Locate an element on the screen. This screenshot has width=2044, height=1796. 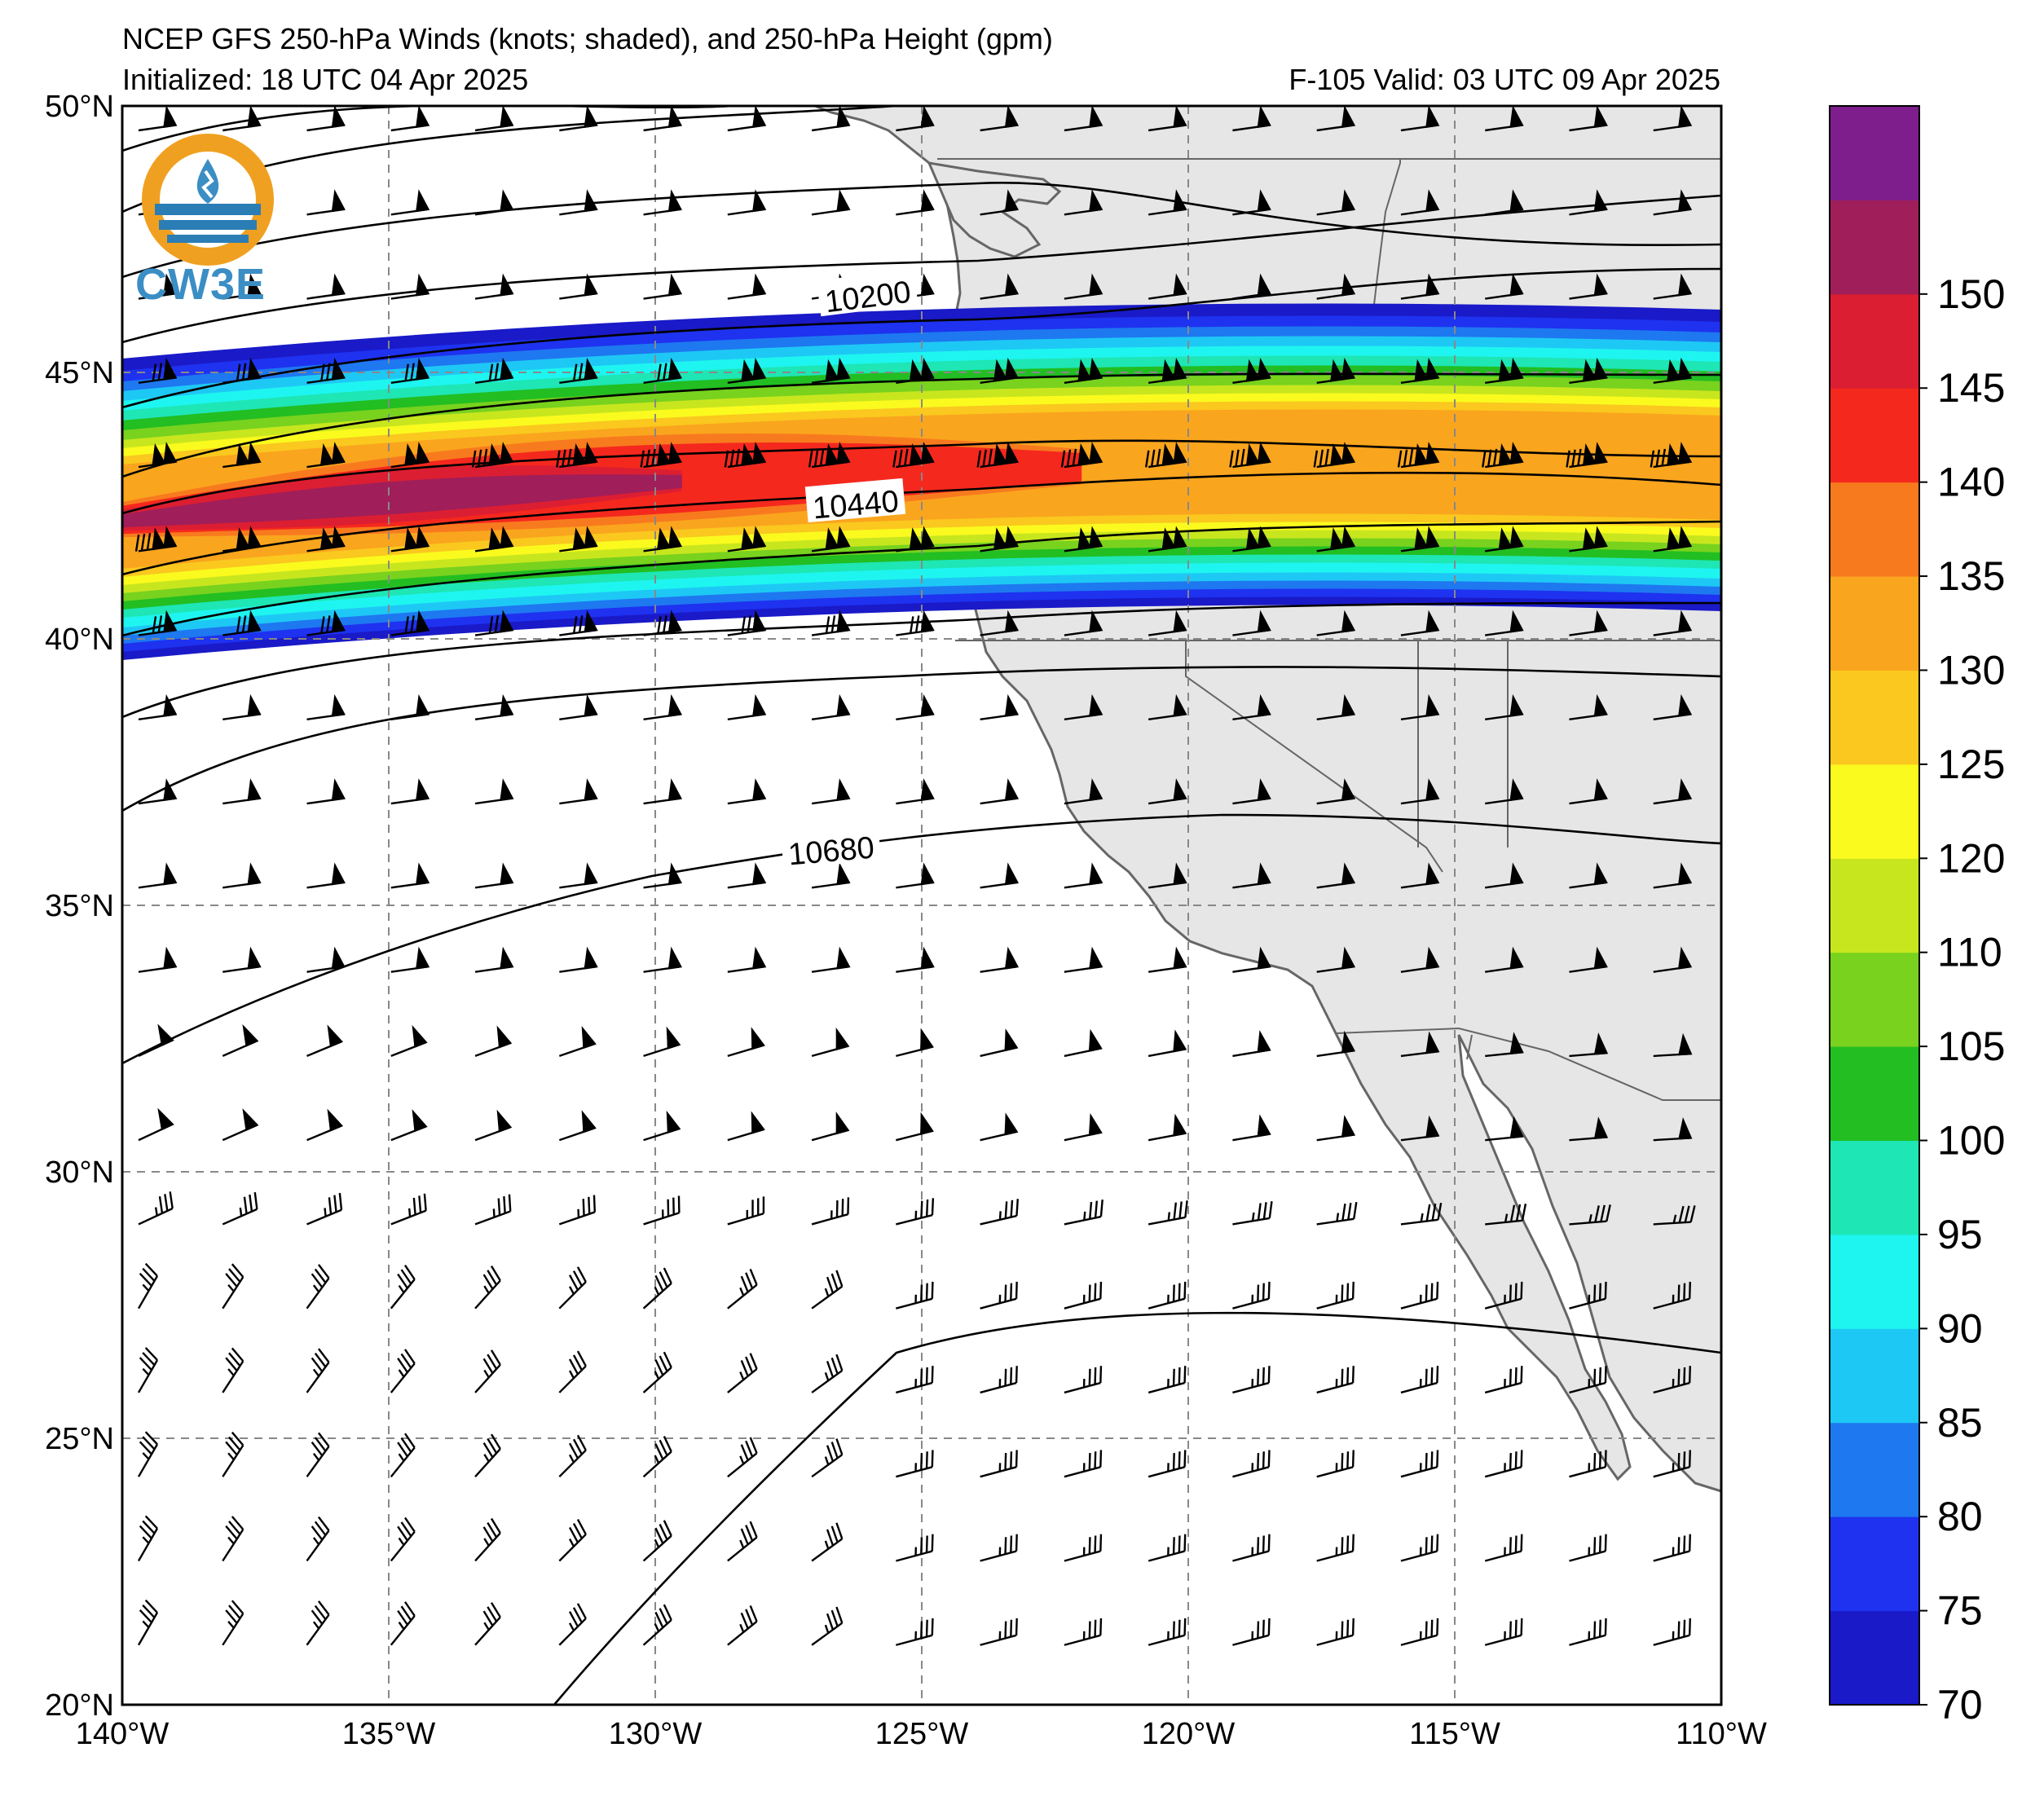
colorbar-tick-label: 80 is located at coordinates (1960, 1516).